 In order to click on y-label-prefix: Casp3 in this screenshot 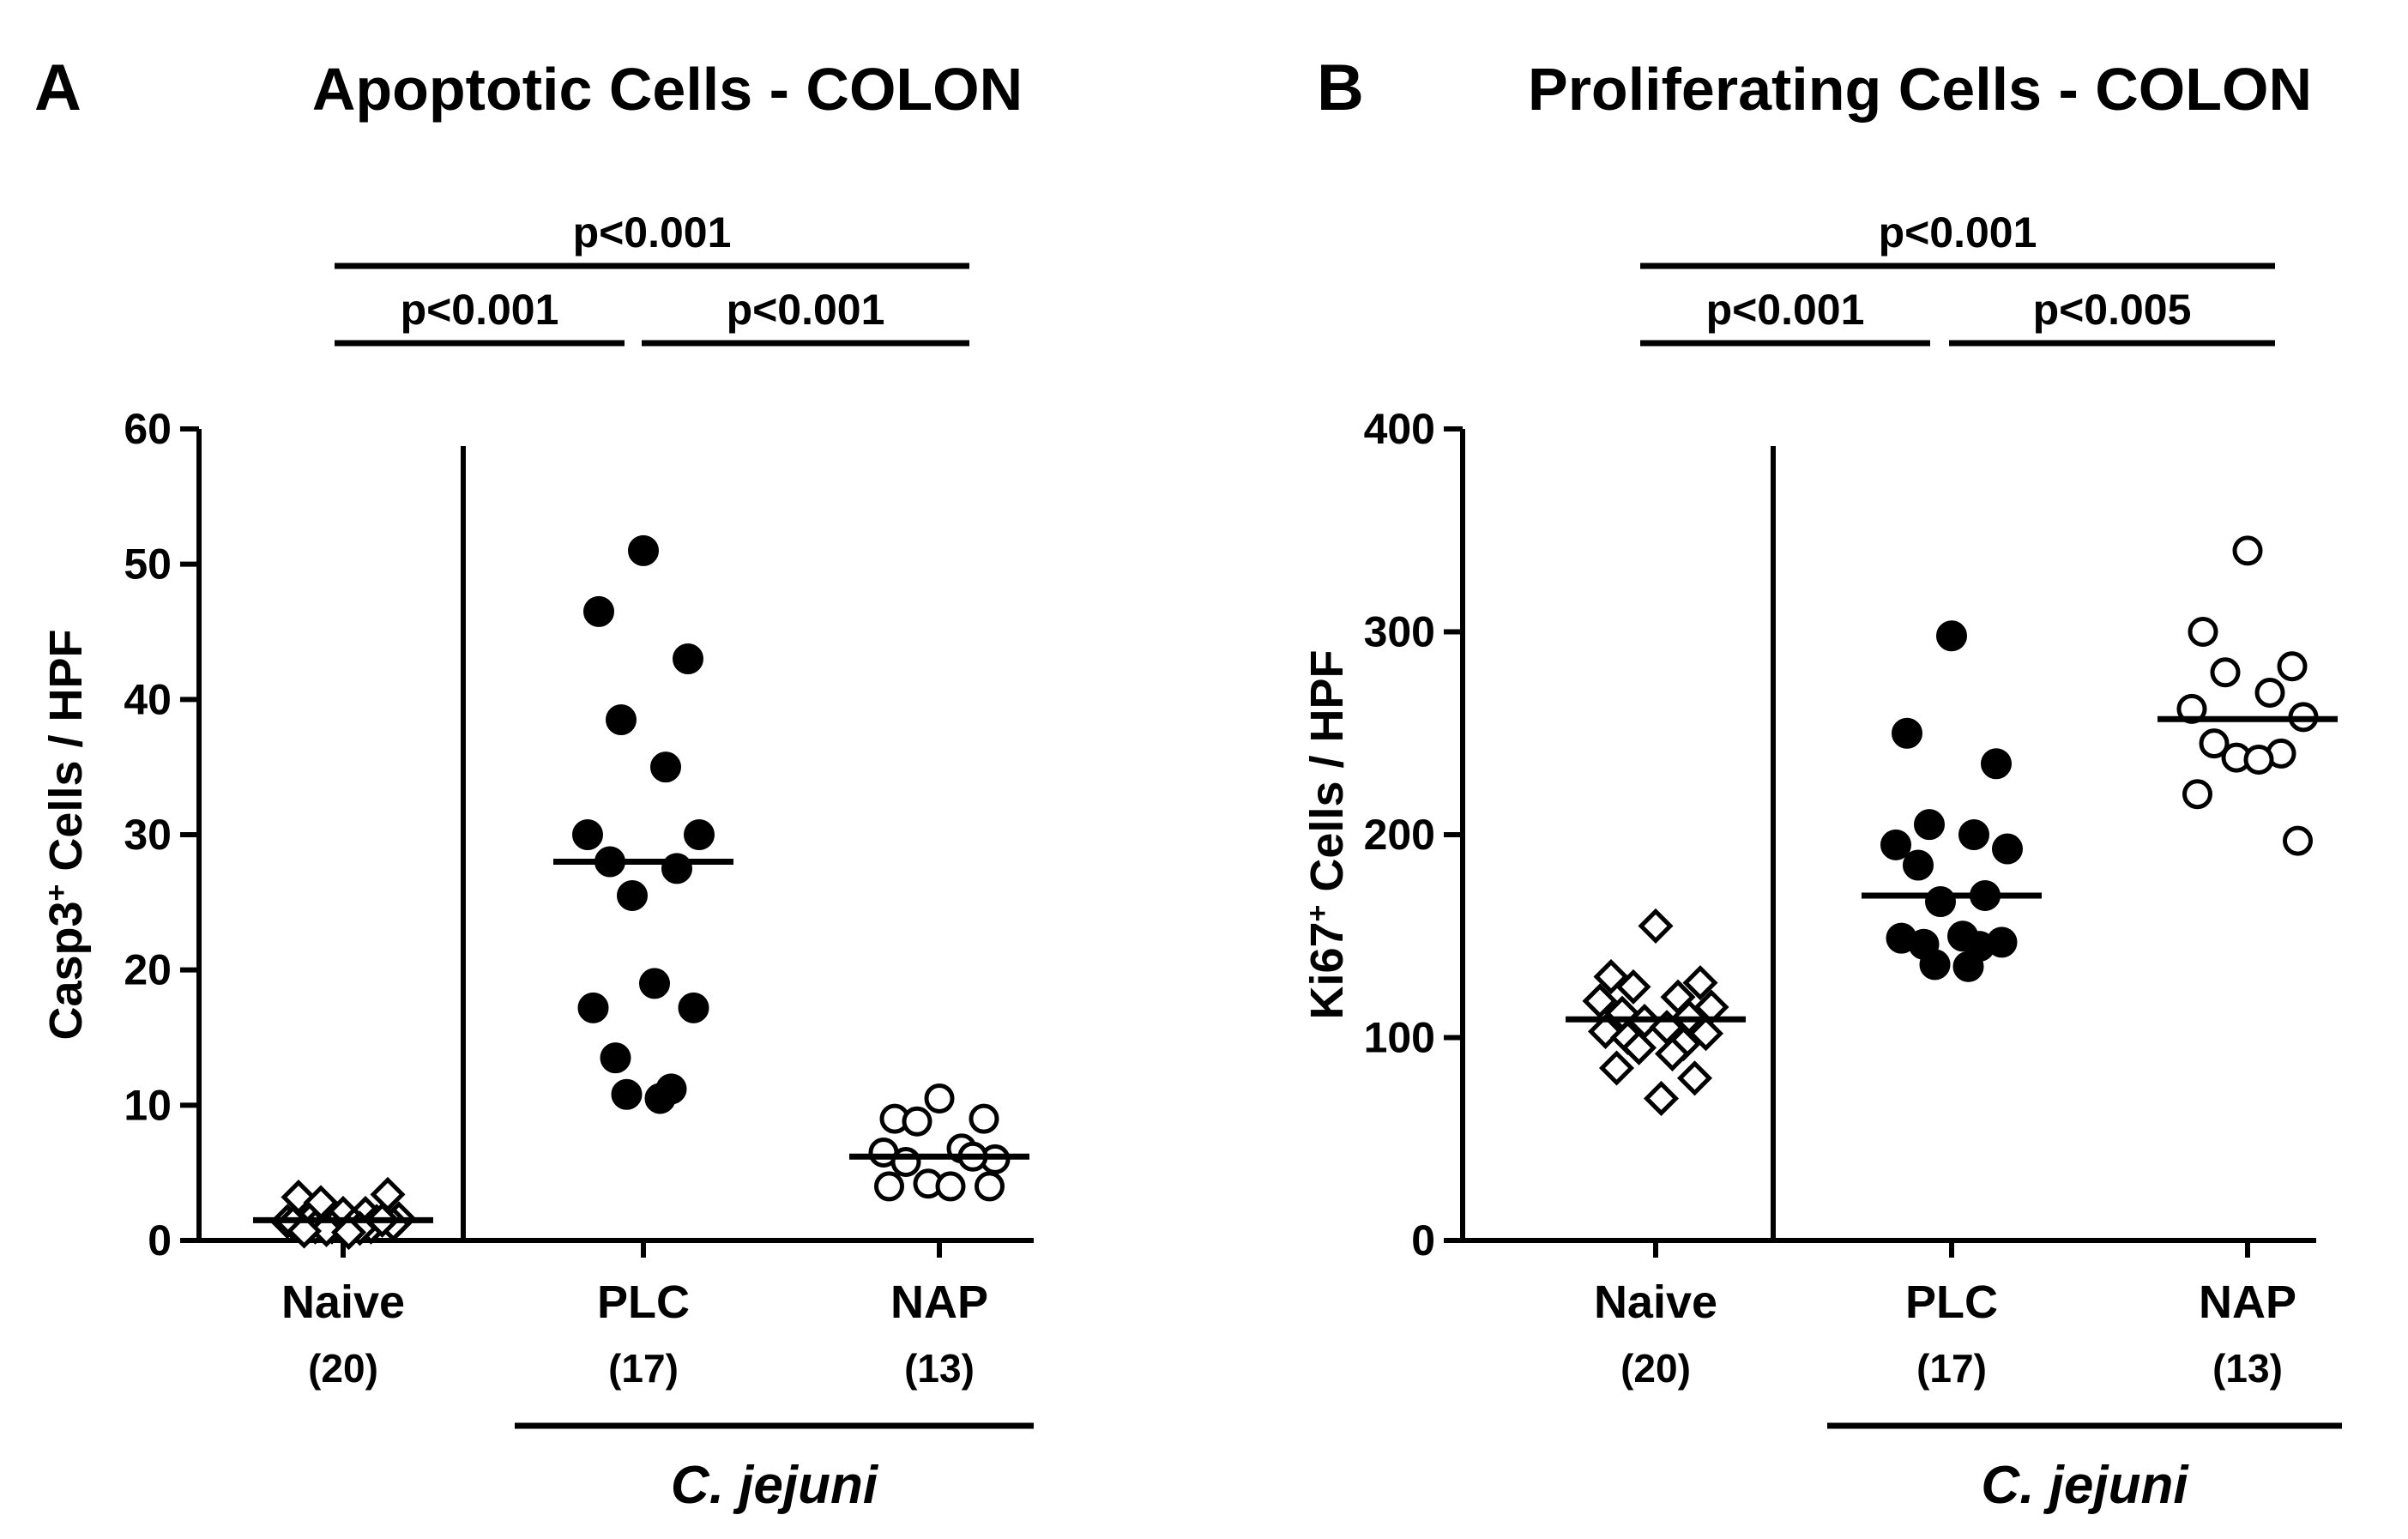, I will do `click(66, 971)`.